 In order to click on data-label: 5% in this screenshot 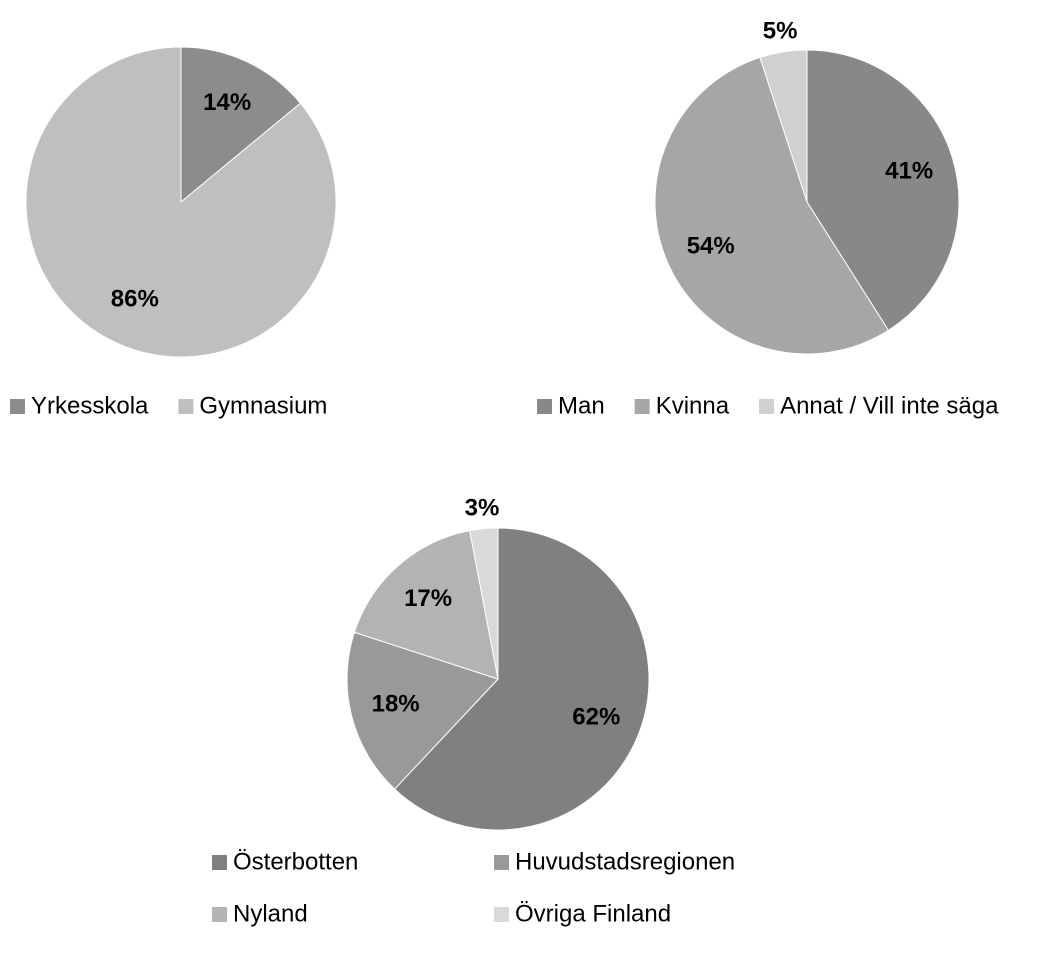, I will do `click(780, 31)`.